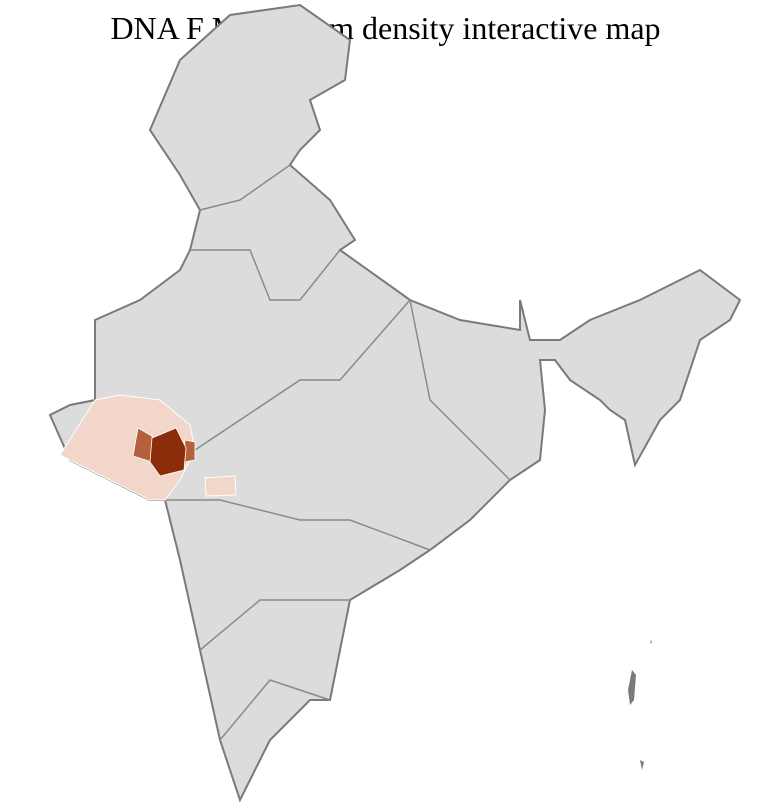  What do you see at coordinates (168, 452) in the screenshot?
I see `region-central-gujarat-high` at bounding box center [168, 452].